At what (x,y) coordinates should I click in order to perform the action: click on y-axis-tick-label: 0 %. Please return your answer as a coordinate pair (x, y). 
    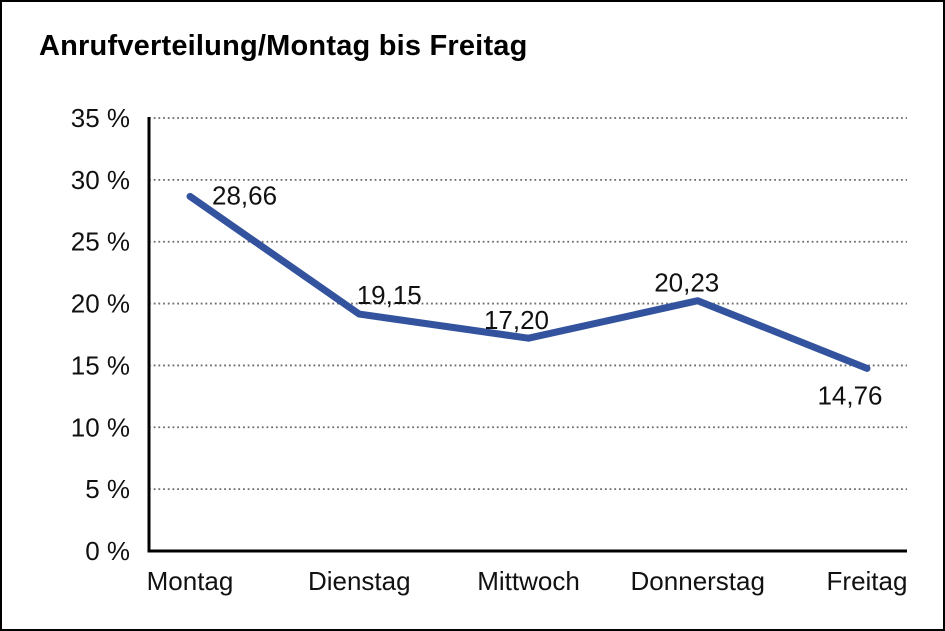
    Looking at the image, I should click on (107, 551).